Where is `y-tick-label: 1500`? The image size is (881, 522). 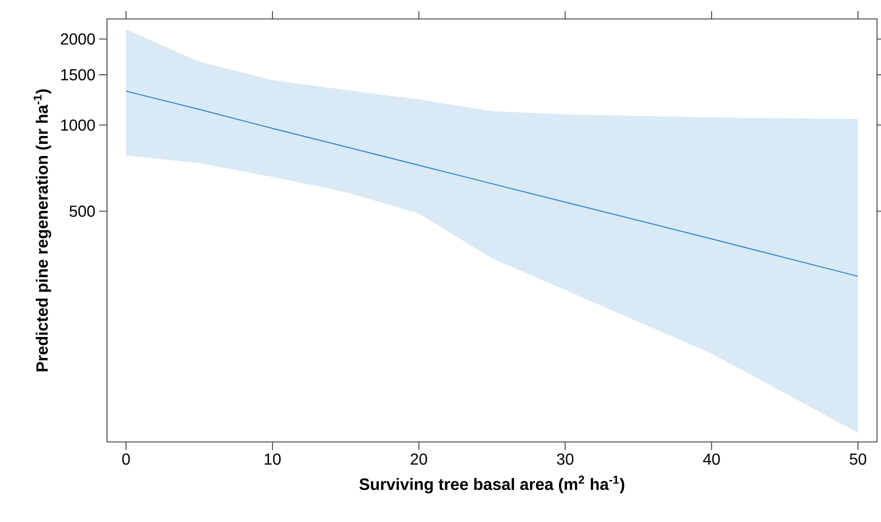
y-tick-label: 1500 is located at coordinates (78, 74).